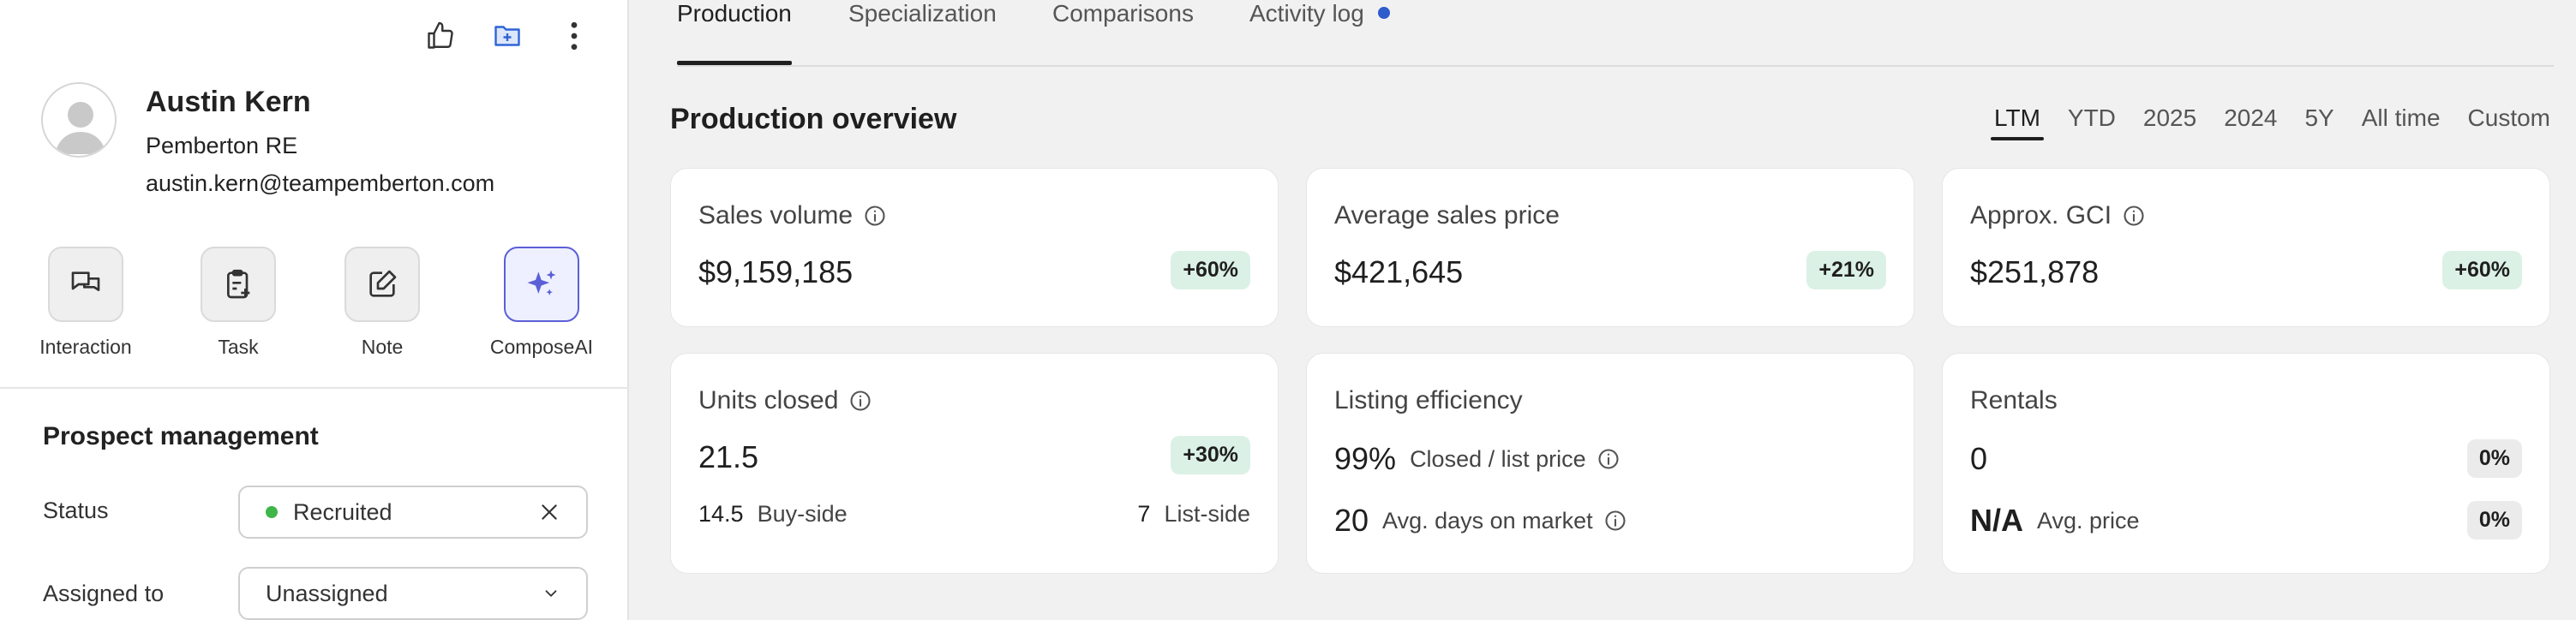  Describe the element at coordinates (238, 303) in the screenshot. I see `task-button: Task` at that location.